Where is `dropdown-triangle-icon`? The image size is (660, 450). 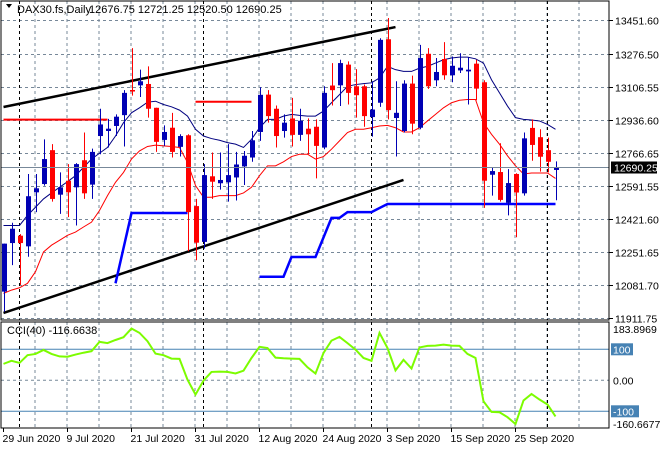
dropdown-triangle-icon is located at coordinates (9, 6).